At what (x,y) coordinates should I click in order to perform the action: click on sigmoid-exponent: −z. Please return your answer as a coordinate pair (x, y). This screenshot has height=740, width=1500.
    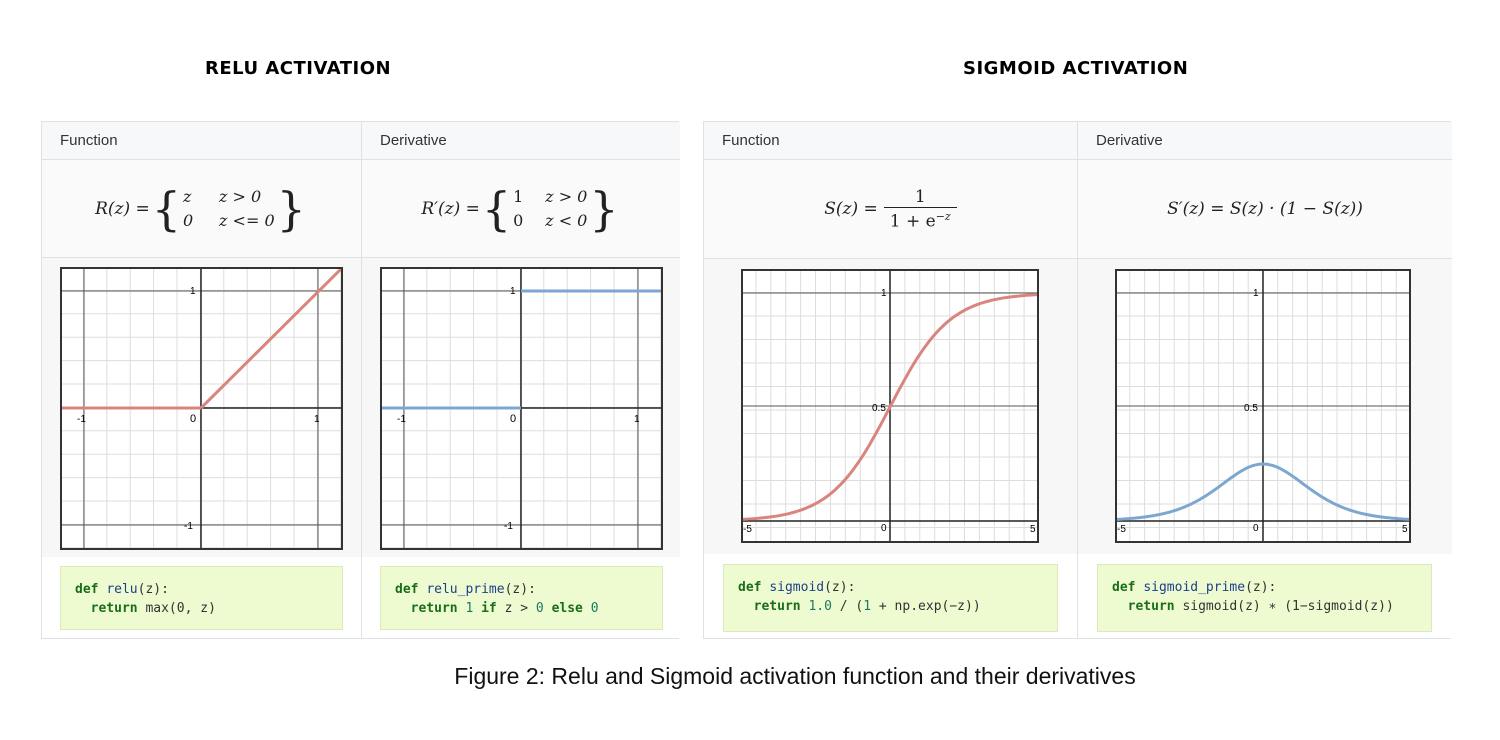
    Looking at the image, I should click on (943, 216).